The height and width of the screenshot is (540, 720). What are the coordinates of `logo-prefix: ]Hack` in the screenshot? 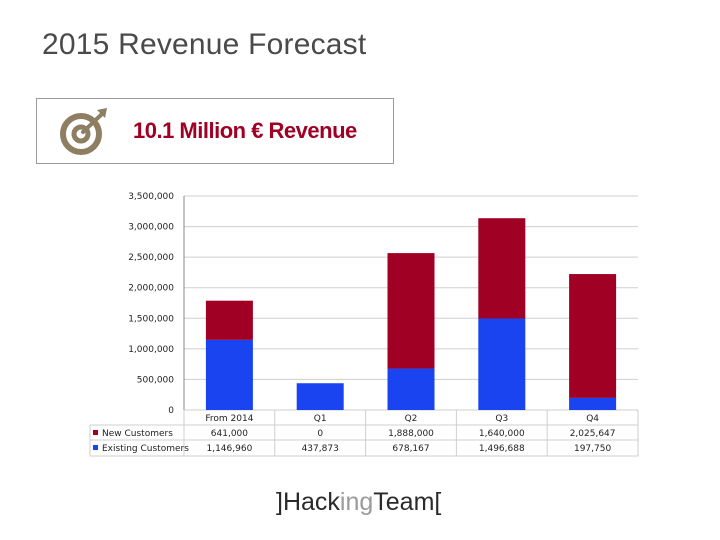 It's located at (308, 502).